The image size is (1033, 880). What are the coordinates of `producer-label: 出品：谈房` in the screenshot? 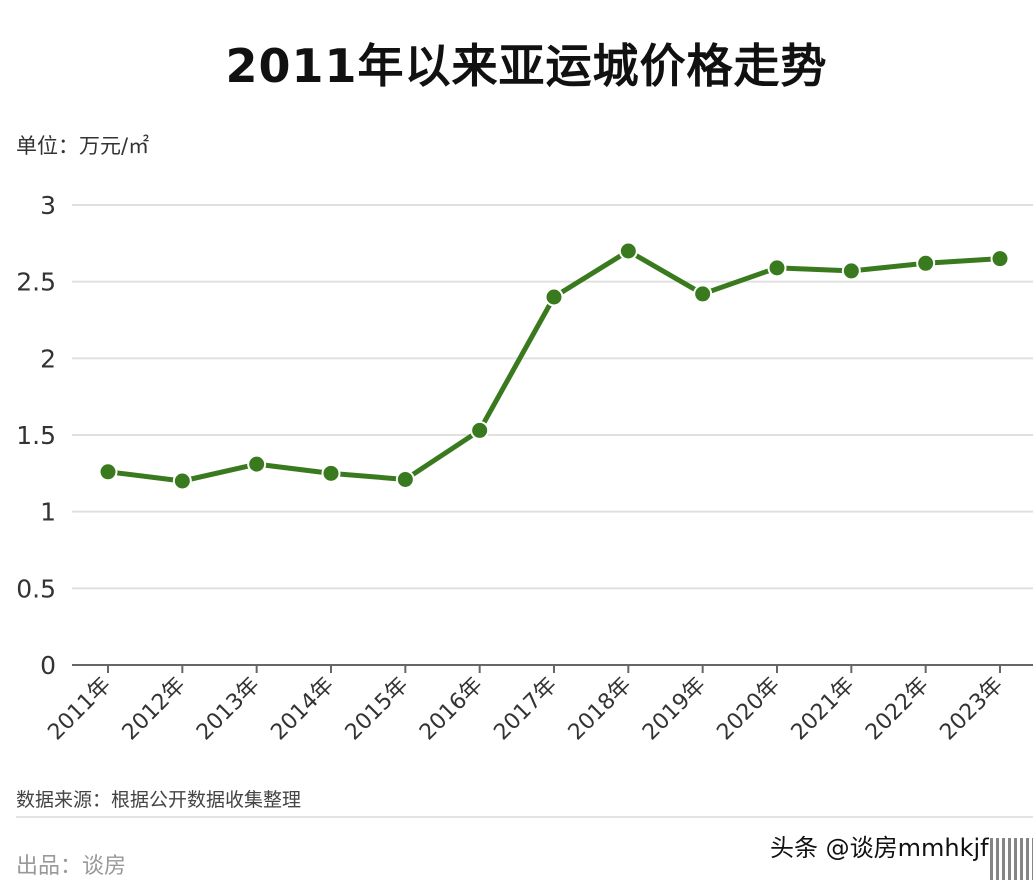 It's located at (71, 866).